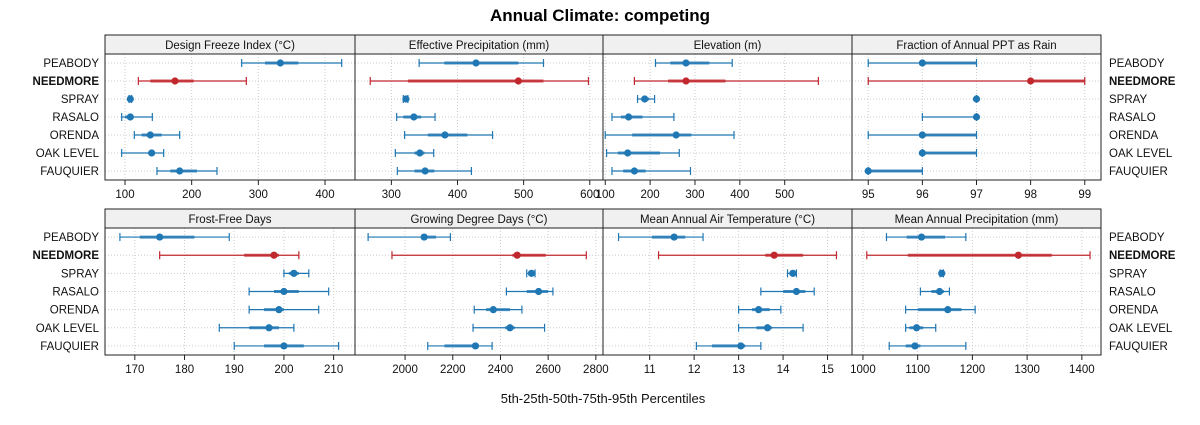  Describe the element at coordinates (258, 195) in the screenshot. I see `x-tick-label: 300` at that location.